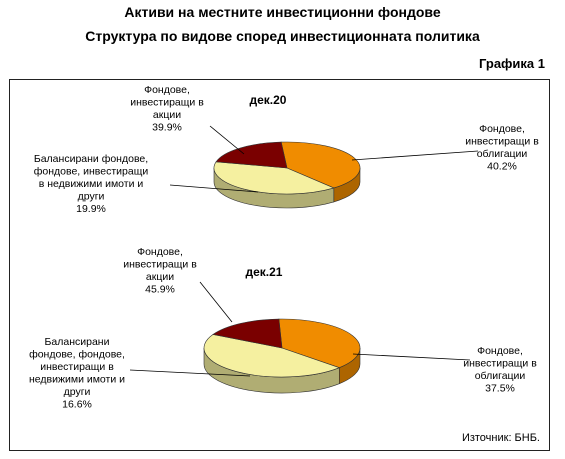 Image resolution: width=565 pixels, height=459 pixels. Describe the element at coordinates (512, 63) in the screenshot. I see `figure-label: Графика 1` at that location.